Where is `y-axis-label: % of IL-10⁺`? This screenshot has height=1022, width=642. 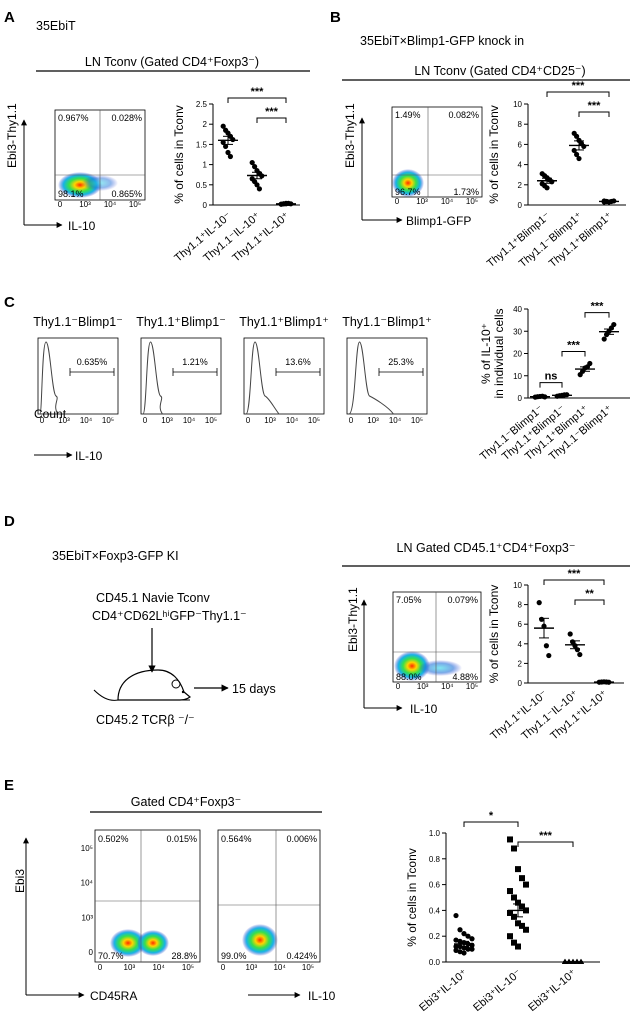 y-axis-label: % of IL-10⁺ is located at coordinates (486, 353).